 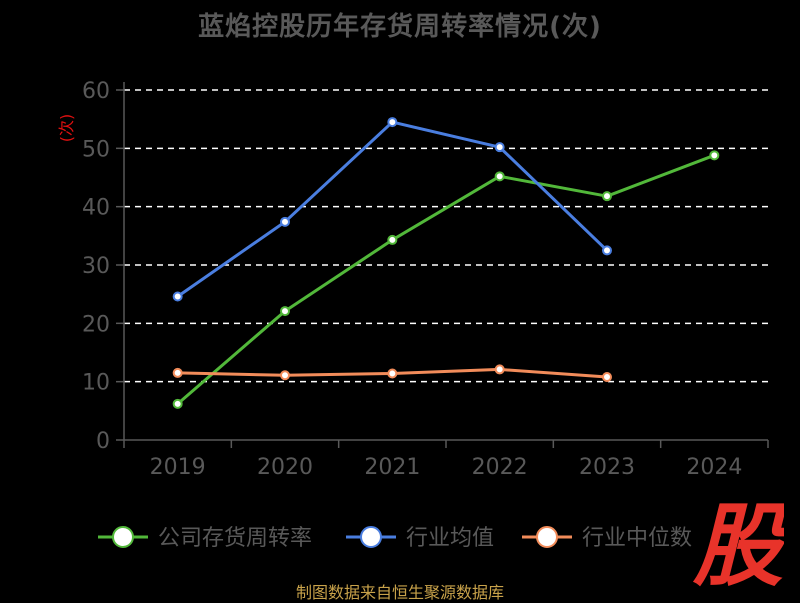 What do you see at coordinates (285, 467) in the screenshot?
I see `x-tick-label: 2020` at bounding box center [285, 467].